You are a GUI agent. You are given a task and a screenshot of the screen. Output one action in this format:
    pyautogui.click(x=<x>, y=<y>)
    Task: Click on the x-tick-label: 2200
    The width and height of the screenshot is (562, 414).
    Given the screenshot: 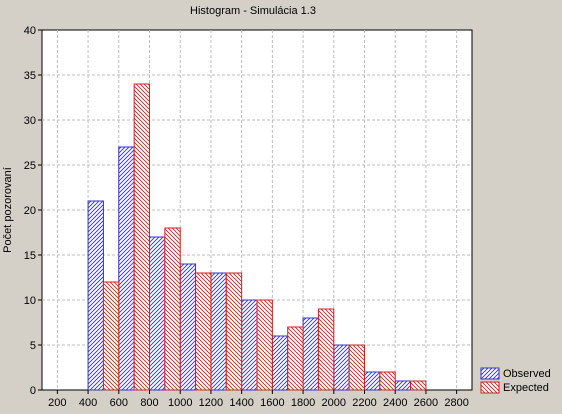 What is the action you would take?
    pyautogui.click(x=364, y=403)
    